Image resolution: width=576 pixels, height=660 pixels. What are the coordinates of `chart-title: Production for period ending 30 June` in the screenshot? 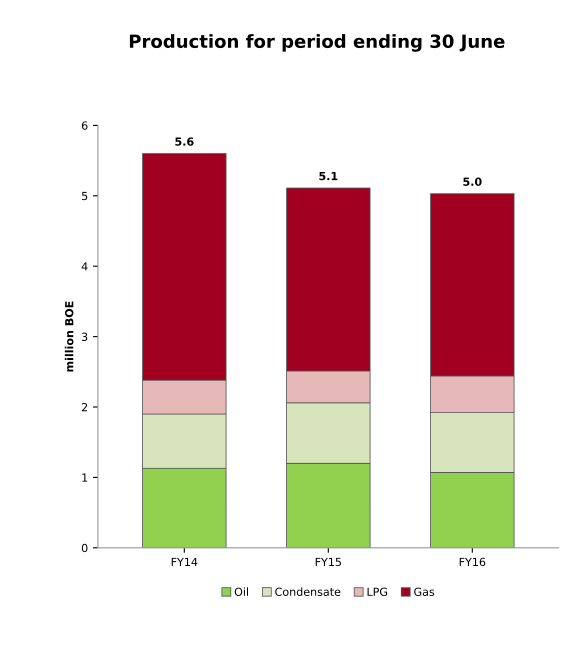 It's located at (317, 43).